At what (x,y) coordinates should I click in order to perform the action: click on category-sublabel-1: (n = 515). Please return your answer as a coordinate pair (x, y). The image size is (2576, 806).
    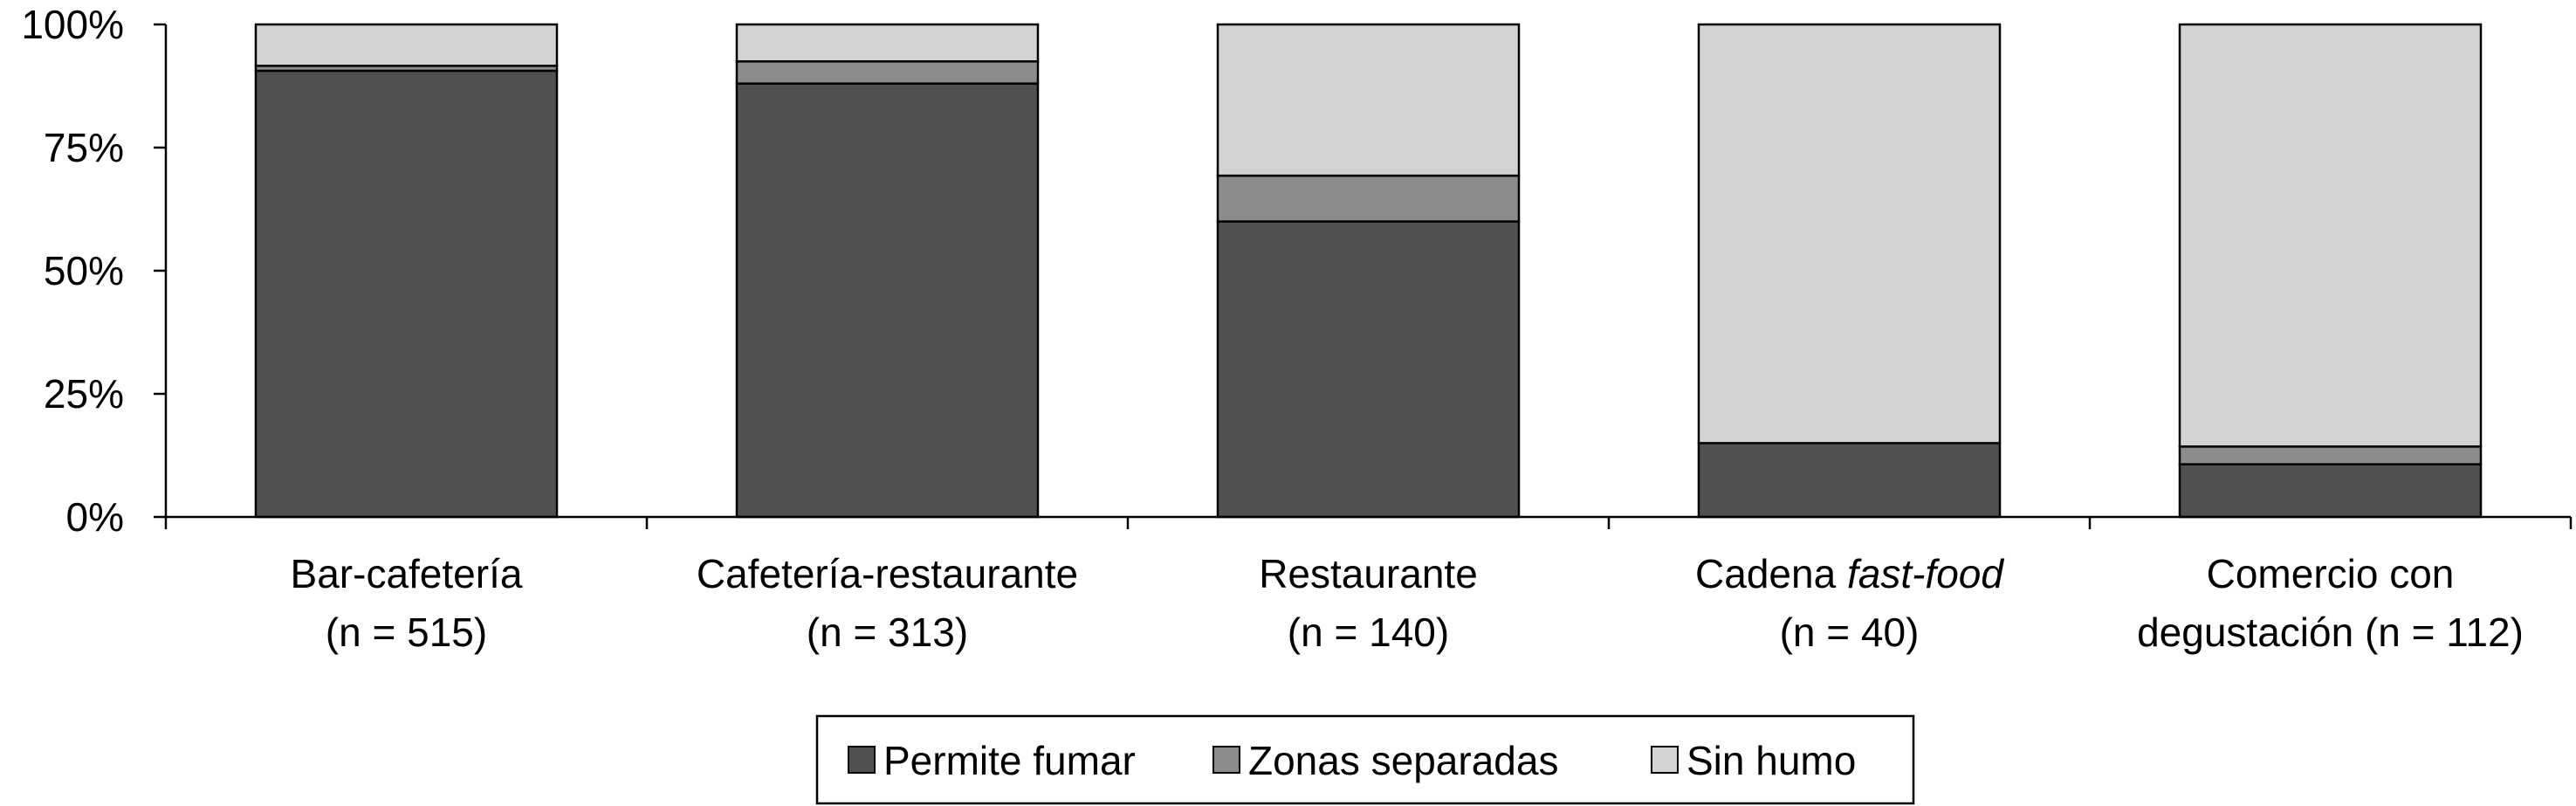
    Looking at the image, I should click on (407, 632).